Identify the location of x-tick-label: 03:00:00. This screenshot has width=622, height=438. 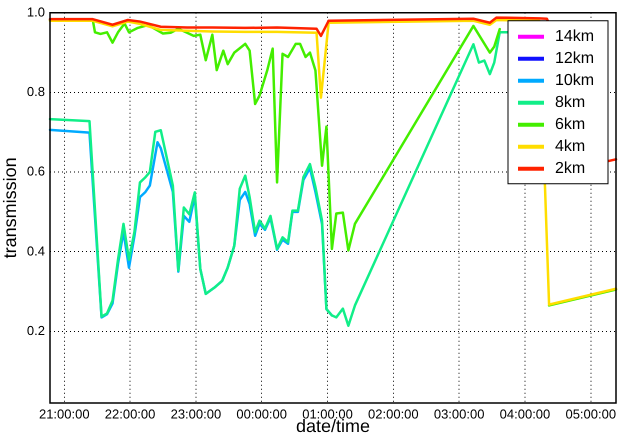
(459, 414).